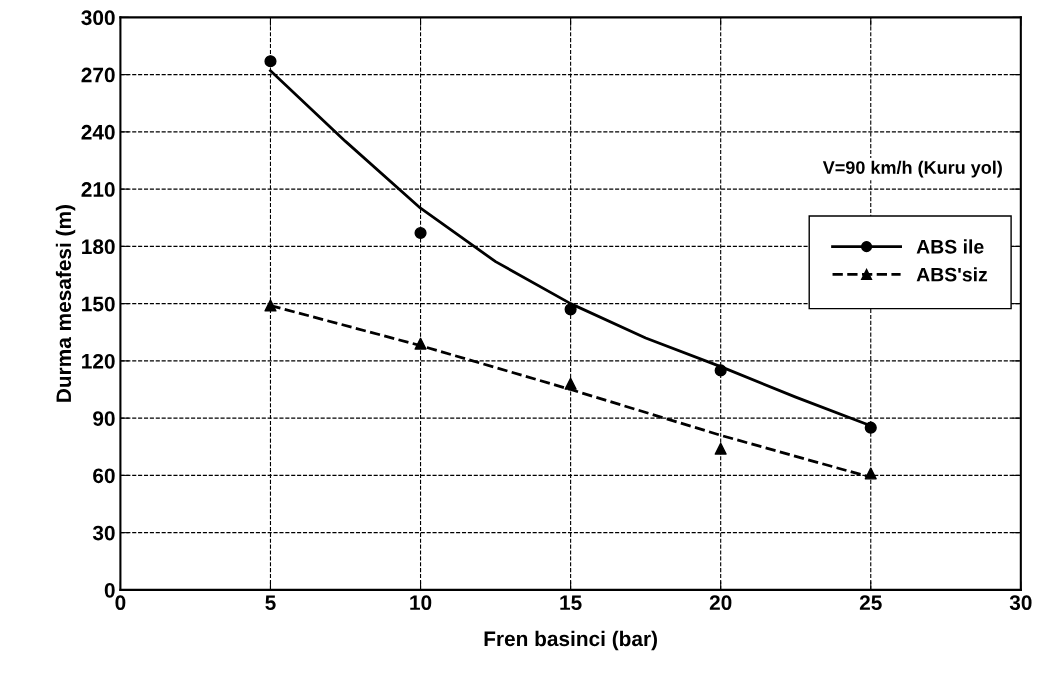 Image resolution: width=1047 pixels, height=694 pixels. What do you see at coordinates (912, 169) in the screenshot?
I see `annotation: V=90 km/h (Kuru yol)` at bounding box center [912, 169].